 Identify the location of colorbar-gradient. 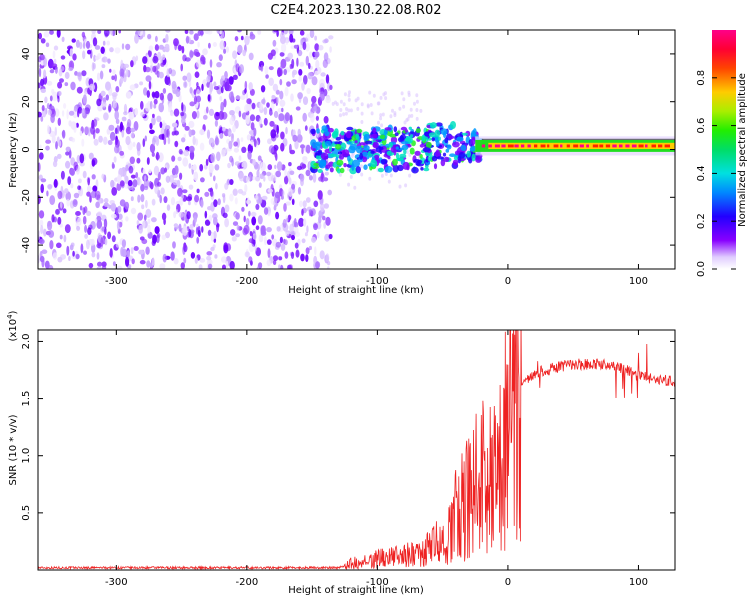
(724, 149).